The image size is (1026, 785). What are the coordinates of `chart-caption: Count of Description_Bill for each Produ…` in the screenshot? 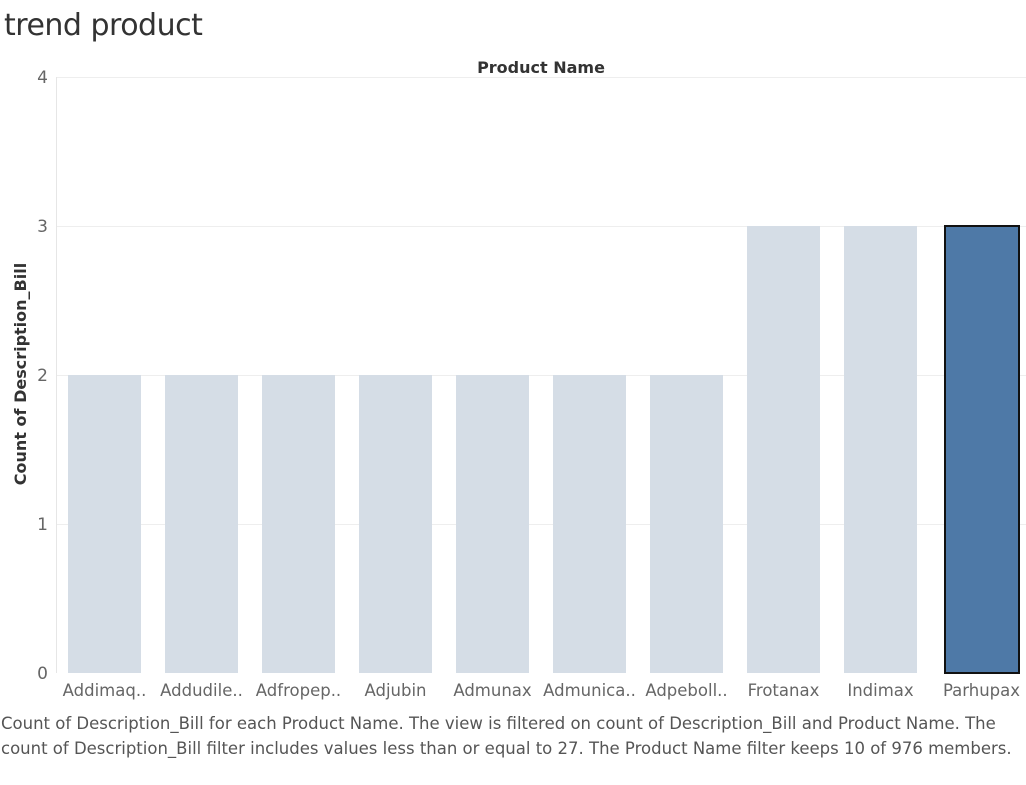 It's located at (506, 736).